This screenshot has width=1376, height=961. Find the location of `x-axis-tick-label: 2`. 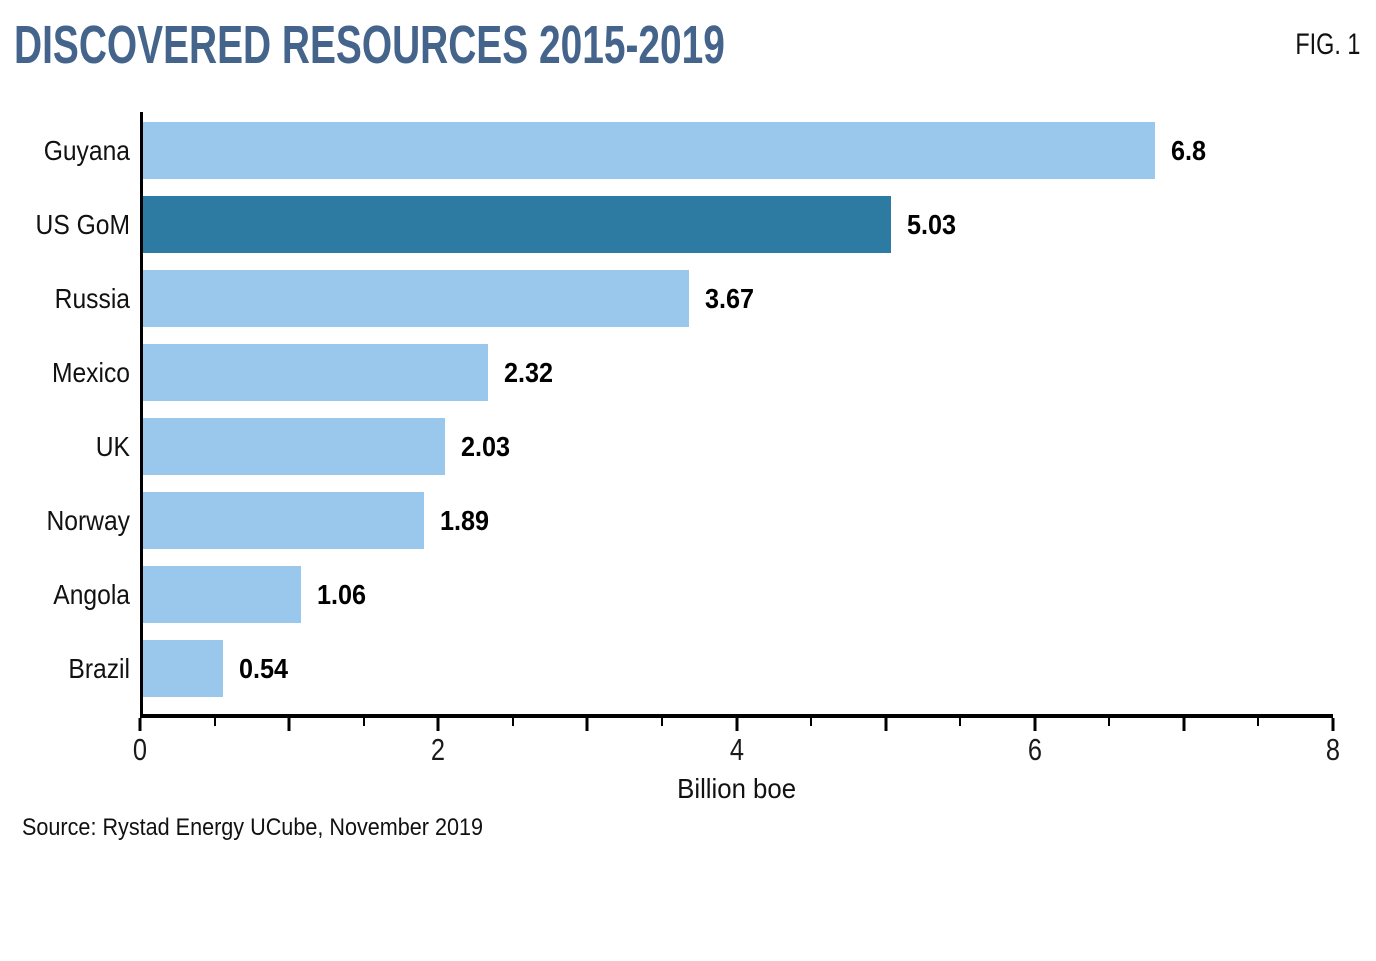

x-axis-tick-label: 2 is located at coordinates (438, 749).